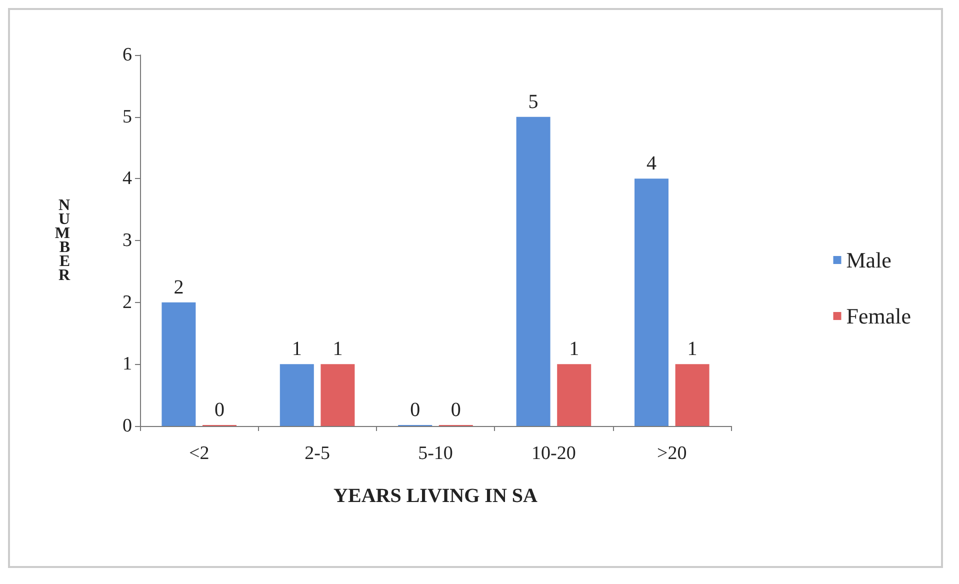  What do you see at coordinates (127, 179) in the screenshot?
I see `y-tick-label: 4` at bounding box center [127, 179].